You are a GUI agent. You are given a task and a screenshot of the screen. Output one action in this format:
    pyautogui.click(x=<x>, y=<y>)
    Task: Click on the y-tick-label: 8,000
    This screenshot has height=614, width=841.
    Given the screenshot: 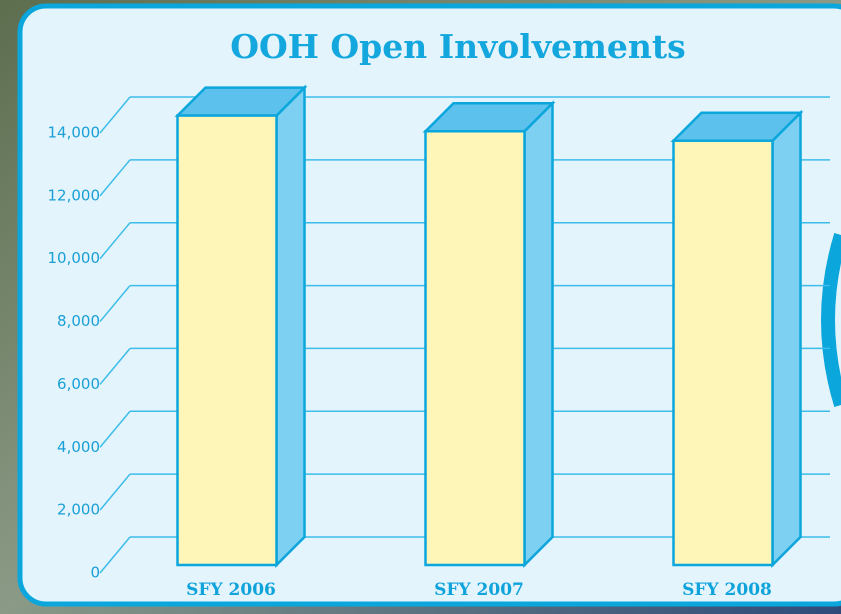 What is the action you would take?
    pyautogui.click(x=78, y=321)
    